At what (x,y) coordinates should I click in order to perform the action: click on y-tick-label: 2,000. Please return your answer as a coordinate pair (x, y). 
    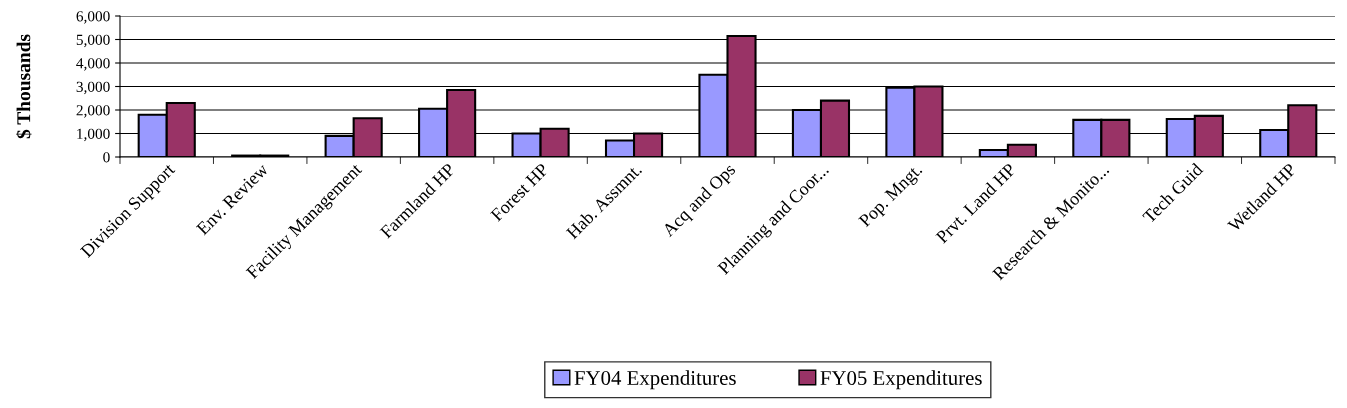
    Looking at the image, I should click on (93, 111).